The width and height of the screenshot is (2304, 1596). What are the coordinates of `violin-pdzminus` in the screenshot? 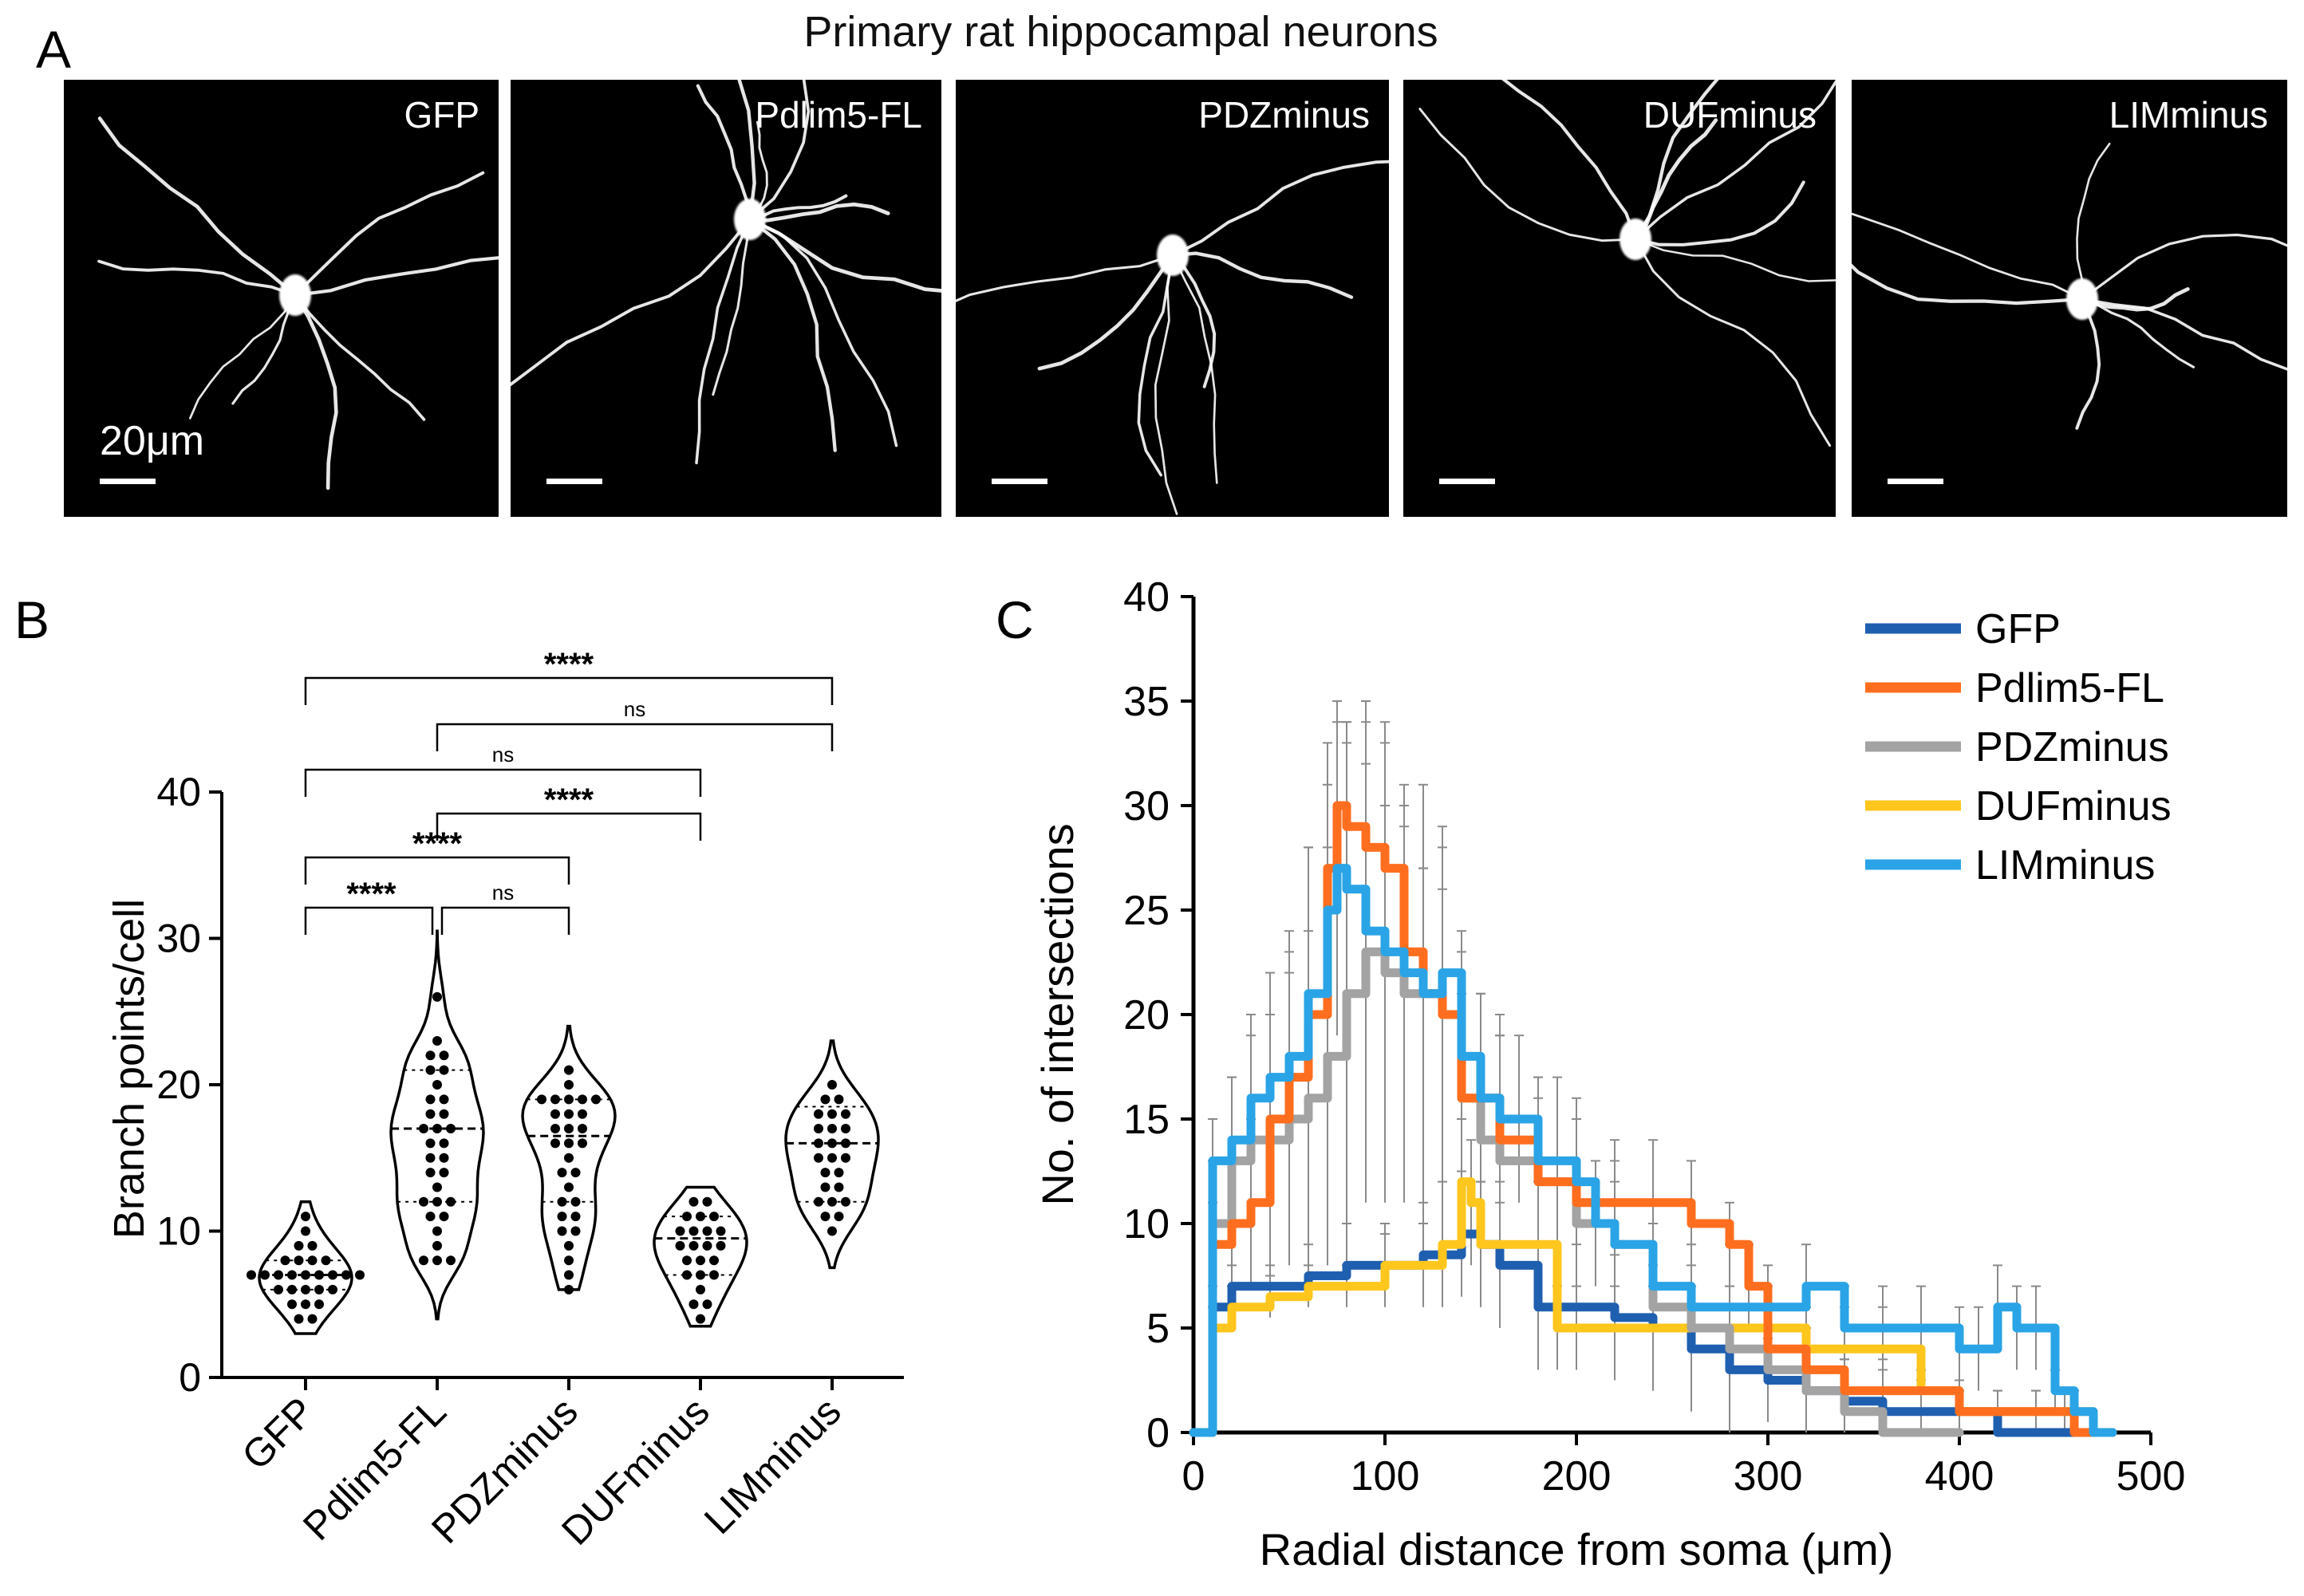 It's located at (569, 1157).